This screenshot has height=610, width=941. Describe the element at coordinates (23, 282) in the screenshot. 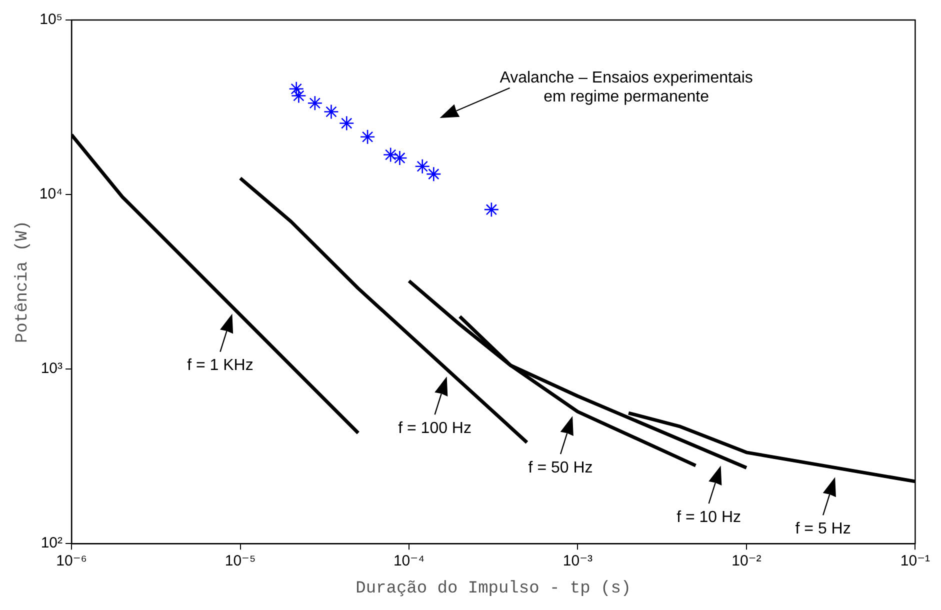

I see `y-axis-title: Potência (W)` at that location.